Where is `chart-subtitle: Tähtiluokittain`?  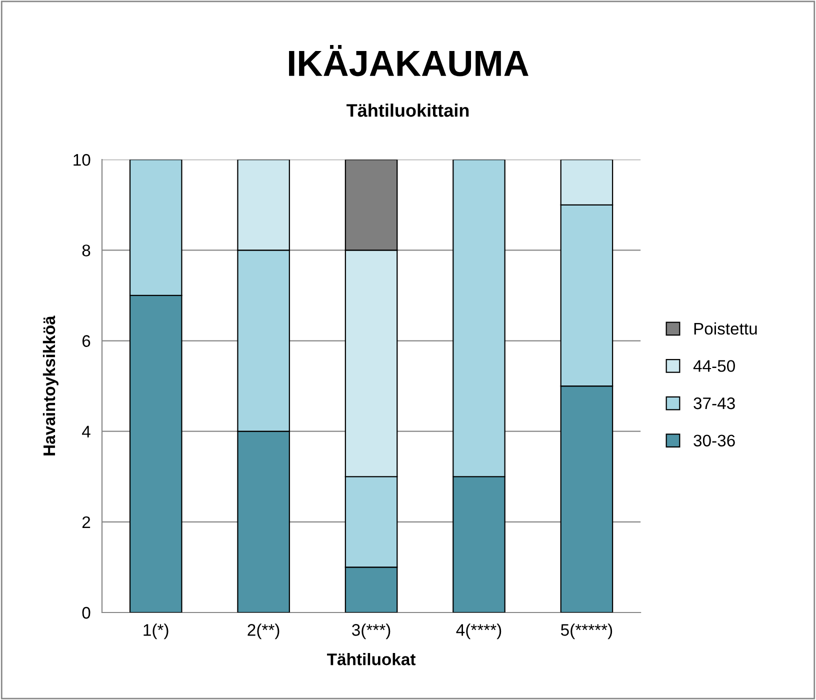 chart-subtitle: Tähtiluokittain is located at coordinates (407, 110).